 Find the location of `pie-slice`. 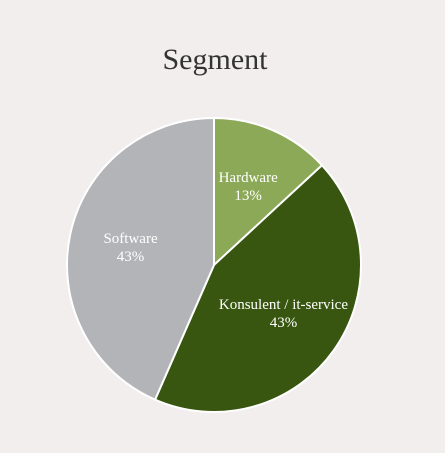

pie-slice is located at coordinates (268, 192).